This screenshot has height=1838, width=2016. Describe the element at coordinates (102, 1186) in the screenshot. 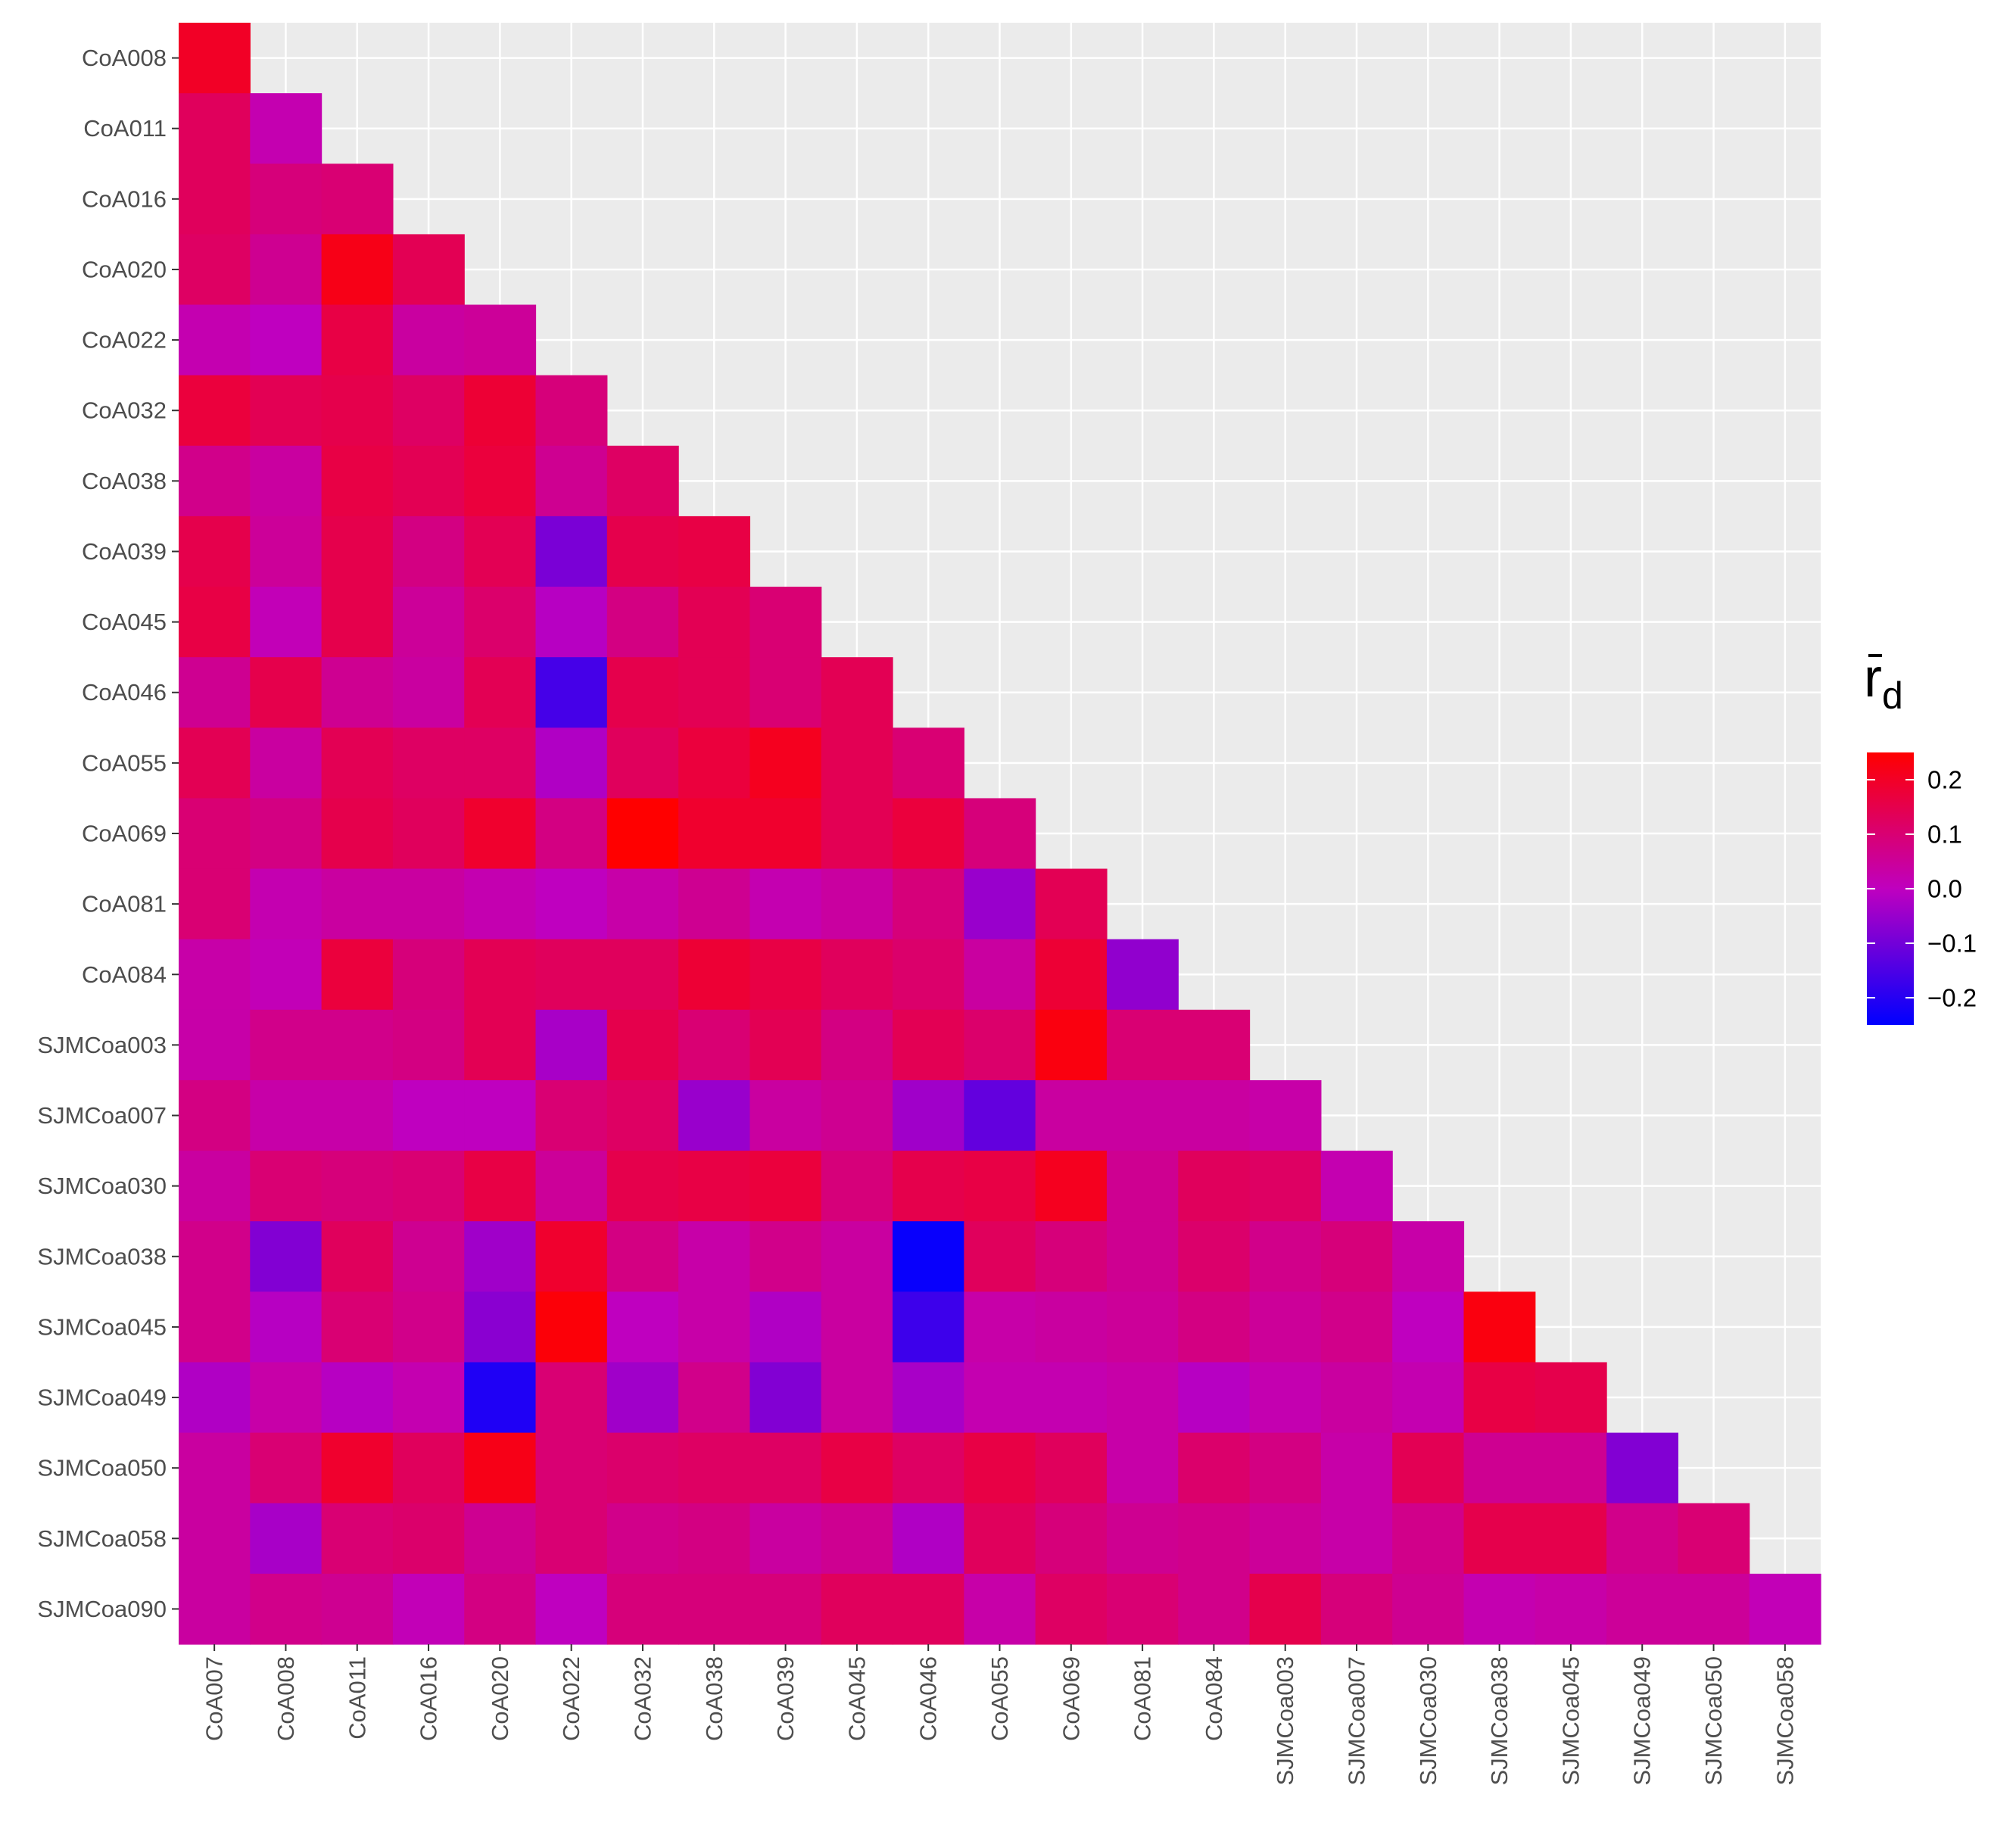

I see `y-tick-label: SJMCoa030` at that location.